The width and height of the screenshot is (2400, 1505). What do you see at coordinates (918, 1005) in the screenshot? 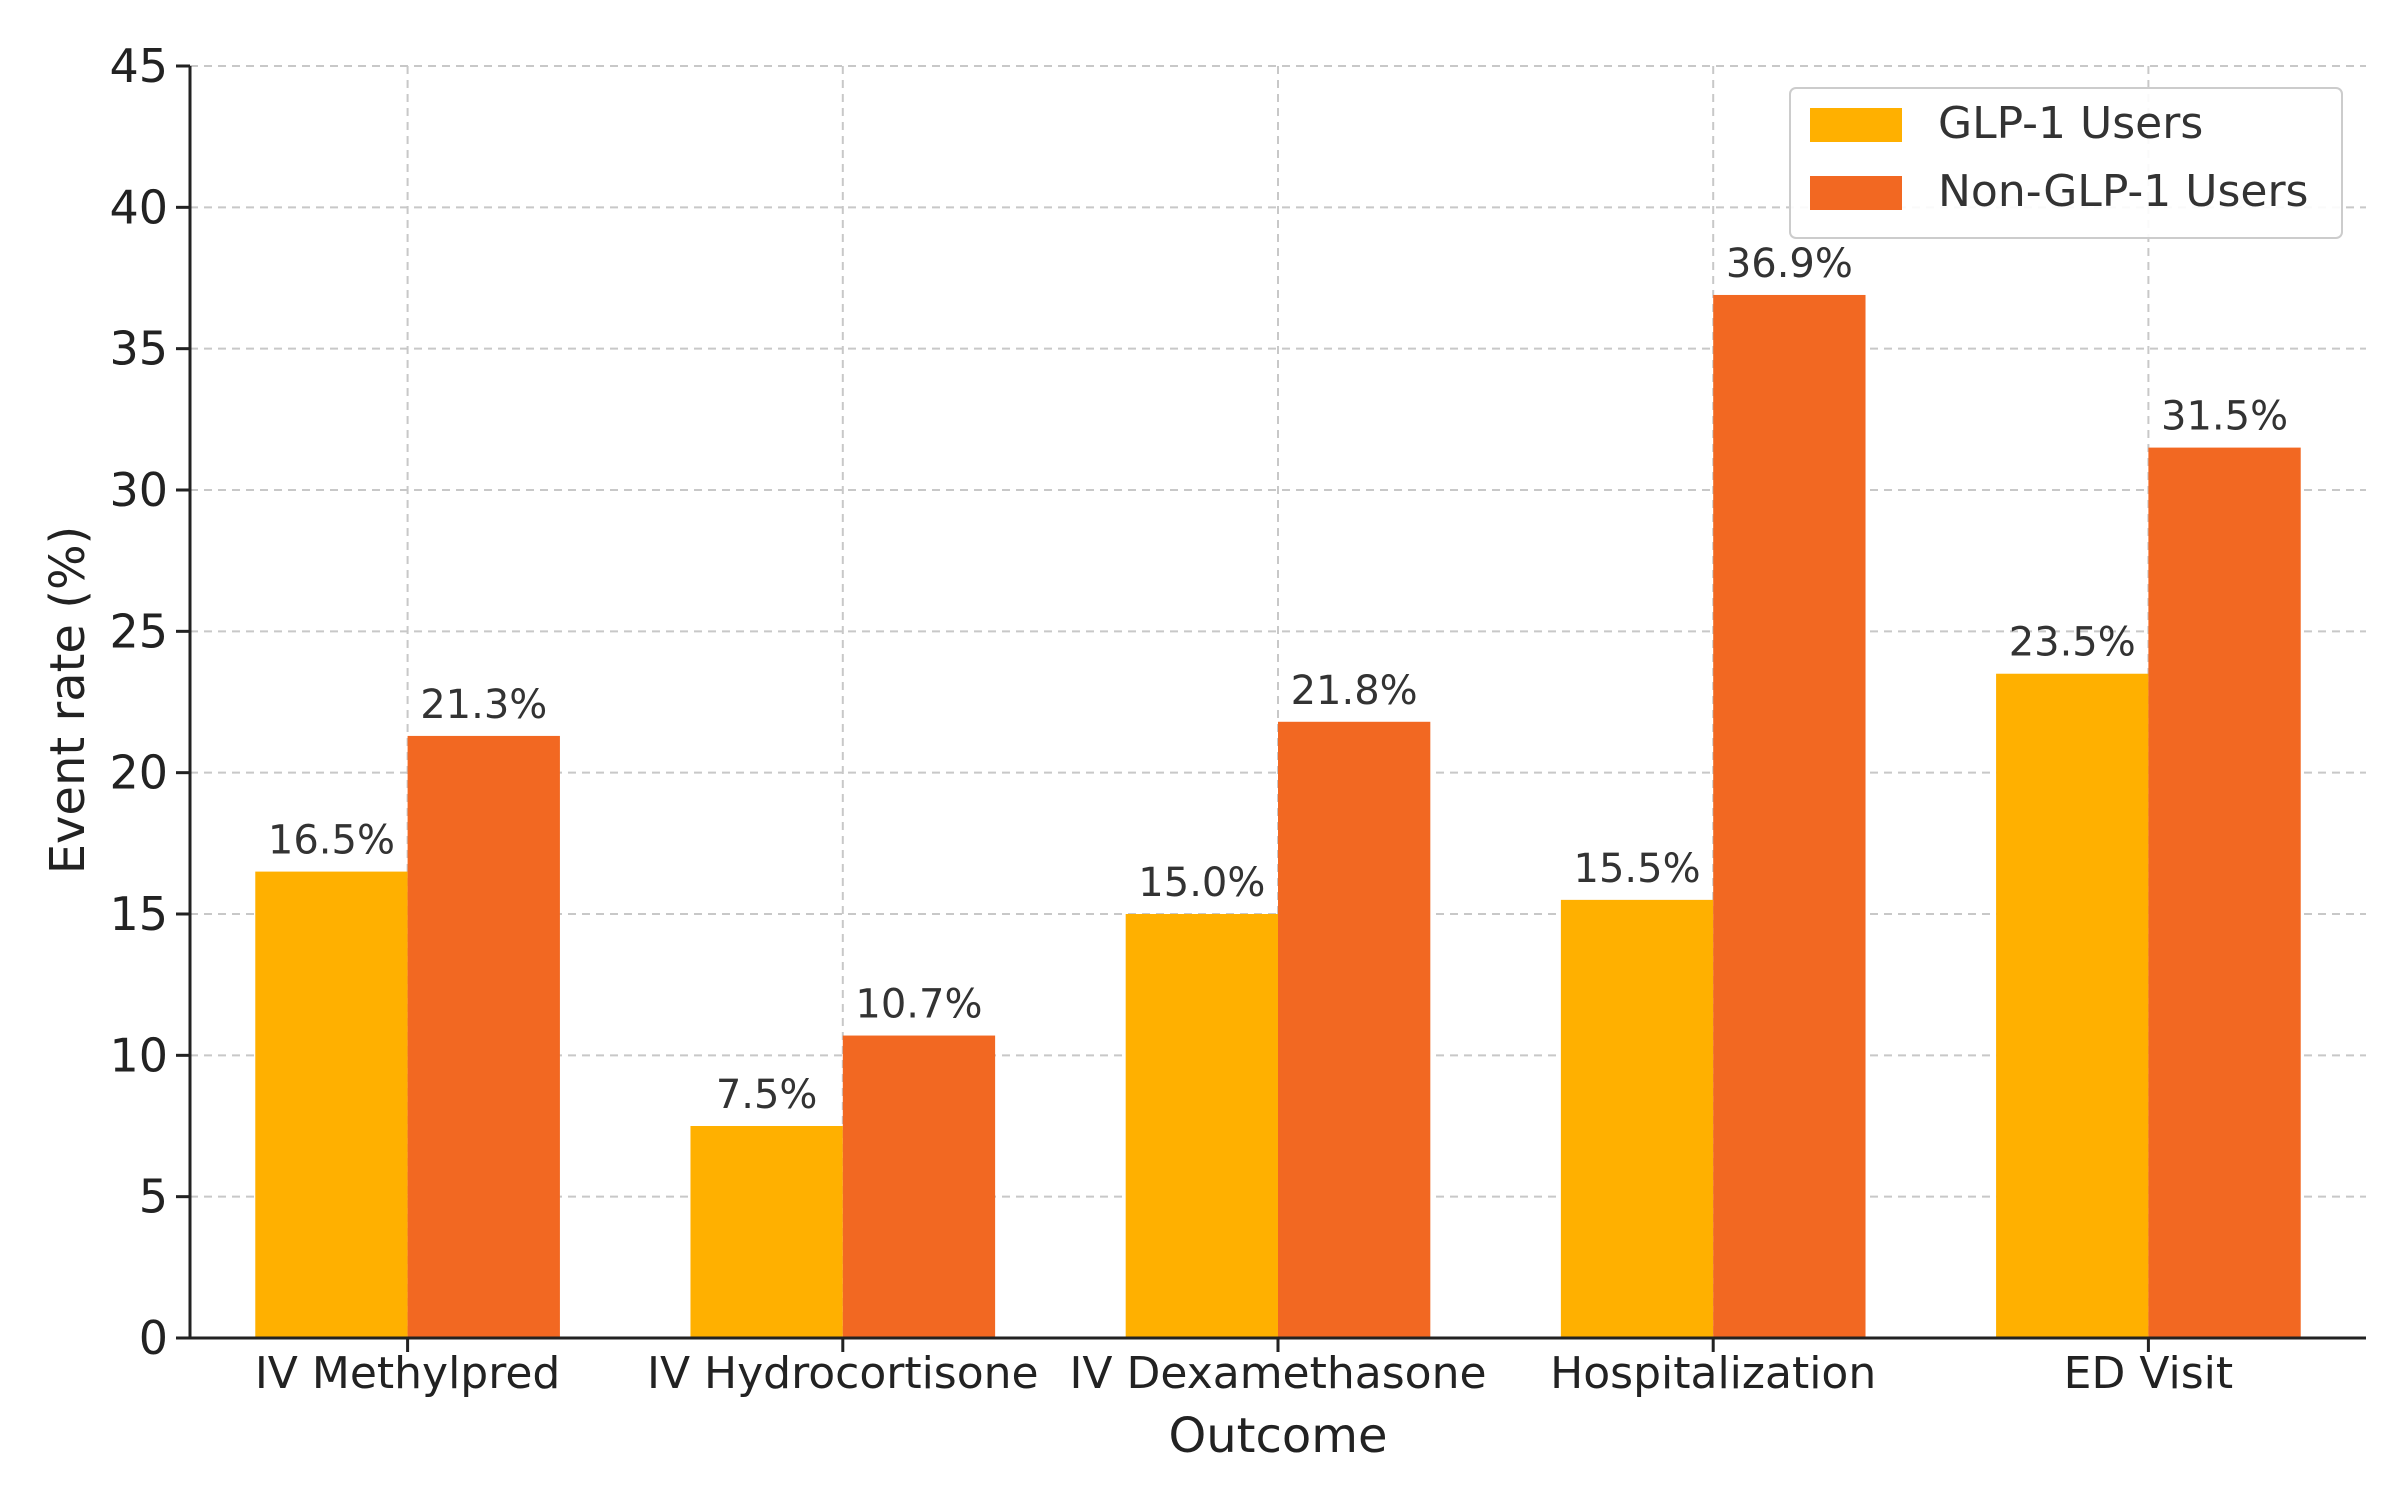
I see `data-label: 10.7%` at bounding box center [918, 1005].